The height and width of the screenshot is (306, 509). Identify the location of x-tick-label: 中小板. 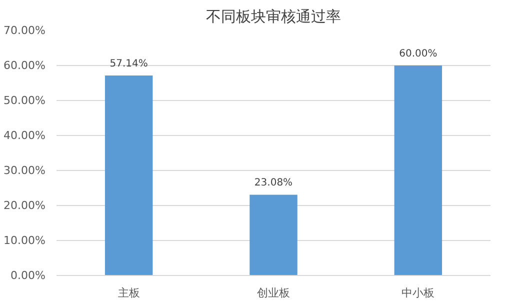
(418, 293).